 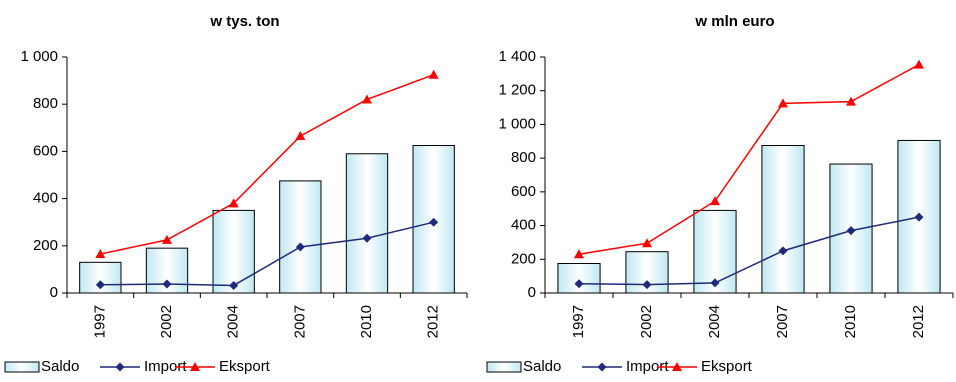 I want to click on y-tick-label: 1 400, so click(x=517, y=56).